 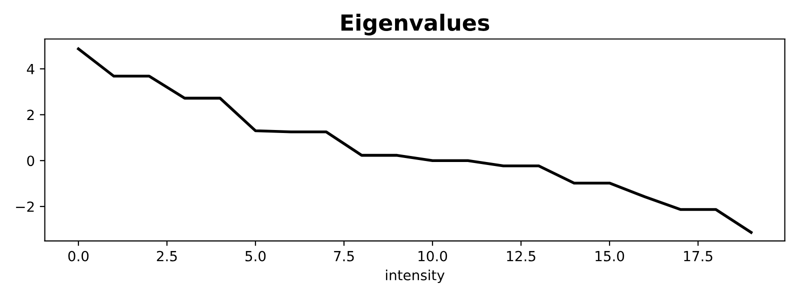 What do you see at coordinates (256, 256) in the screenshot?
I see `x-tick-label: 5.0` at bounding box center [256, 256].